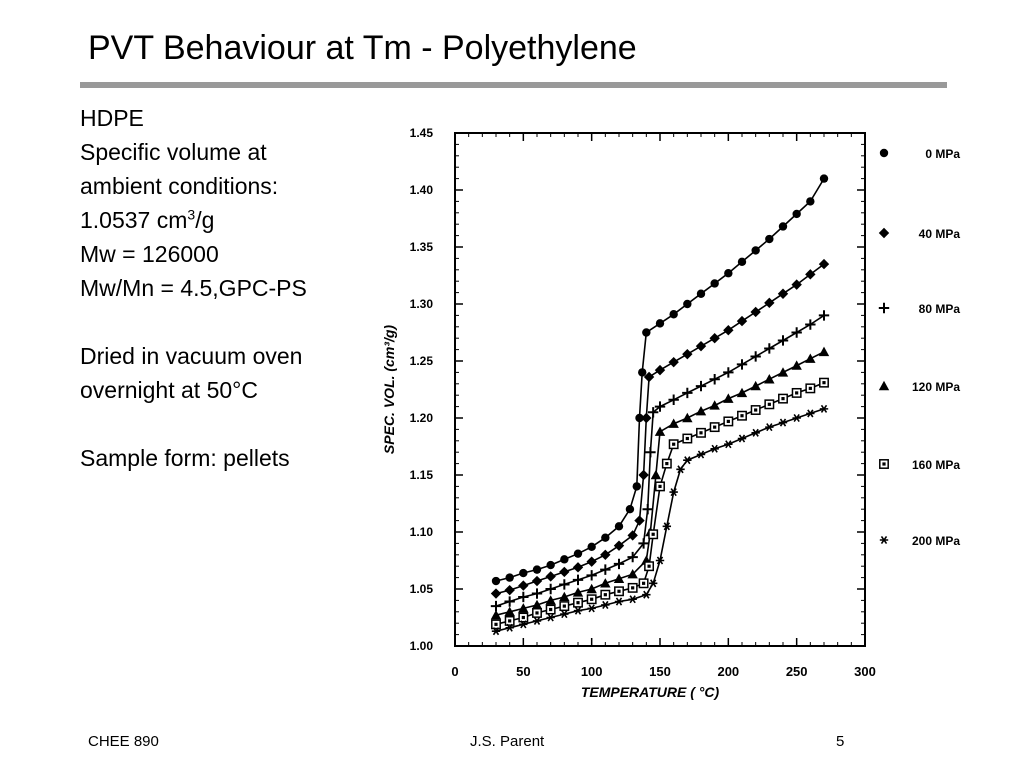 This screenshot has height=768, width=1024. Describe the element at coordinates (169, 390) in the screenshot. I see `note-drying-2: overnight at 50°C` at that location.